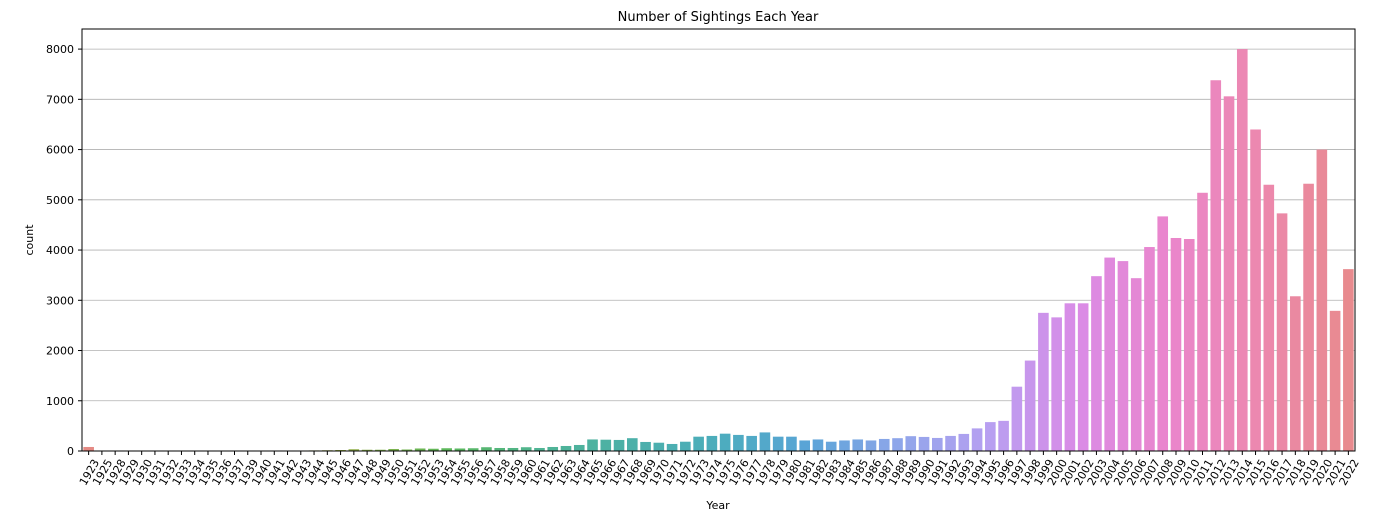 The height and width of the screenshot is (518, 1373). Describe the element at coordinates (717, 505) in the screenshot. I see `x-axis-label: Year` at that location.